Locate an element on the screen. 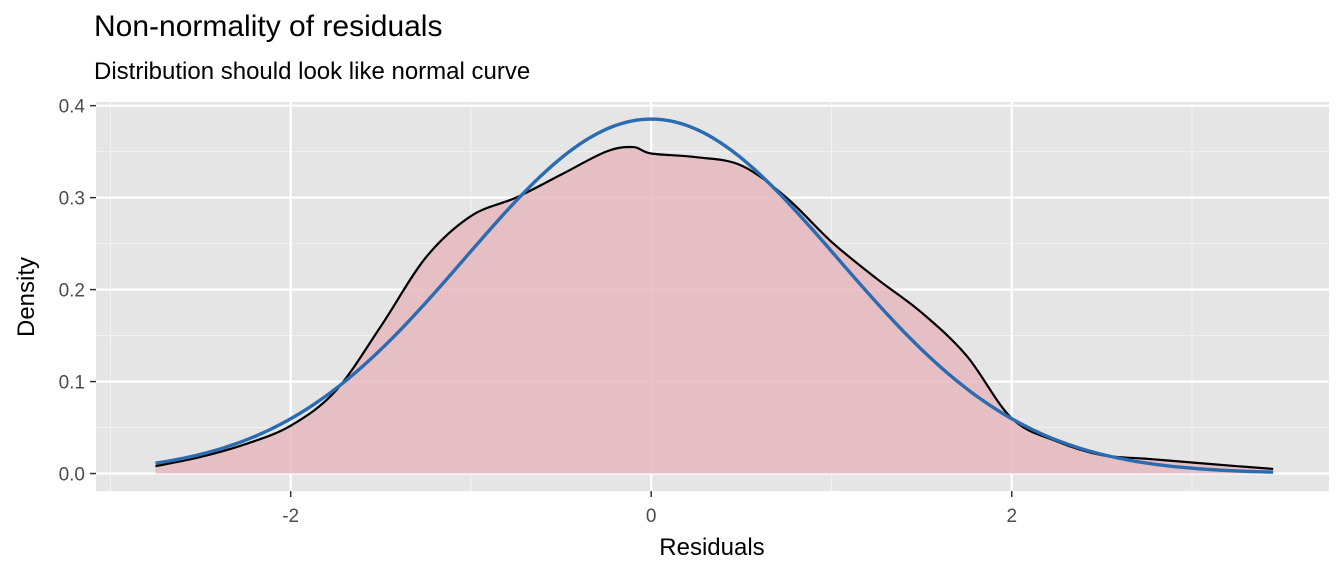 Image resolution: width=1344 pixels, height=576 pixels. y-tick-label: 0.3 is located at coordinates (72, 199).